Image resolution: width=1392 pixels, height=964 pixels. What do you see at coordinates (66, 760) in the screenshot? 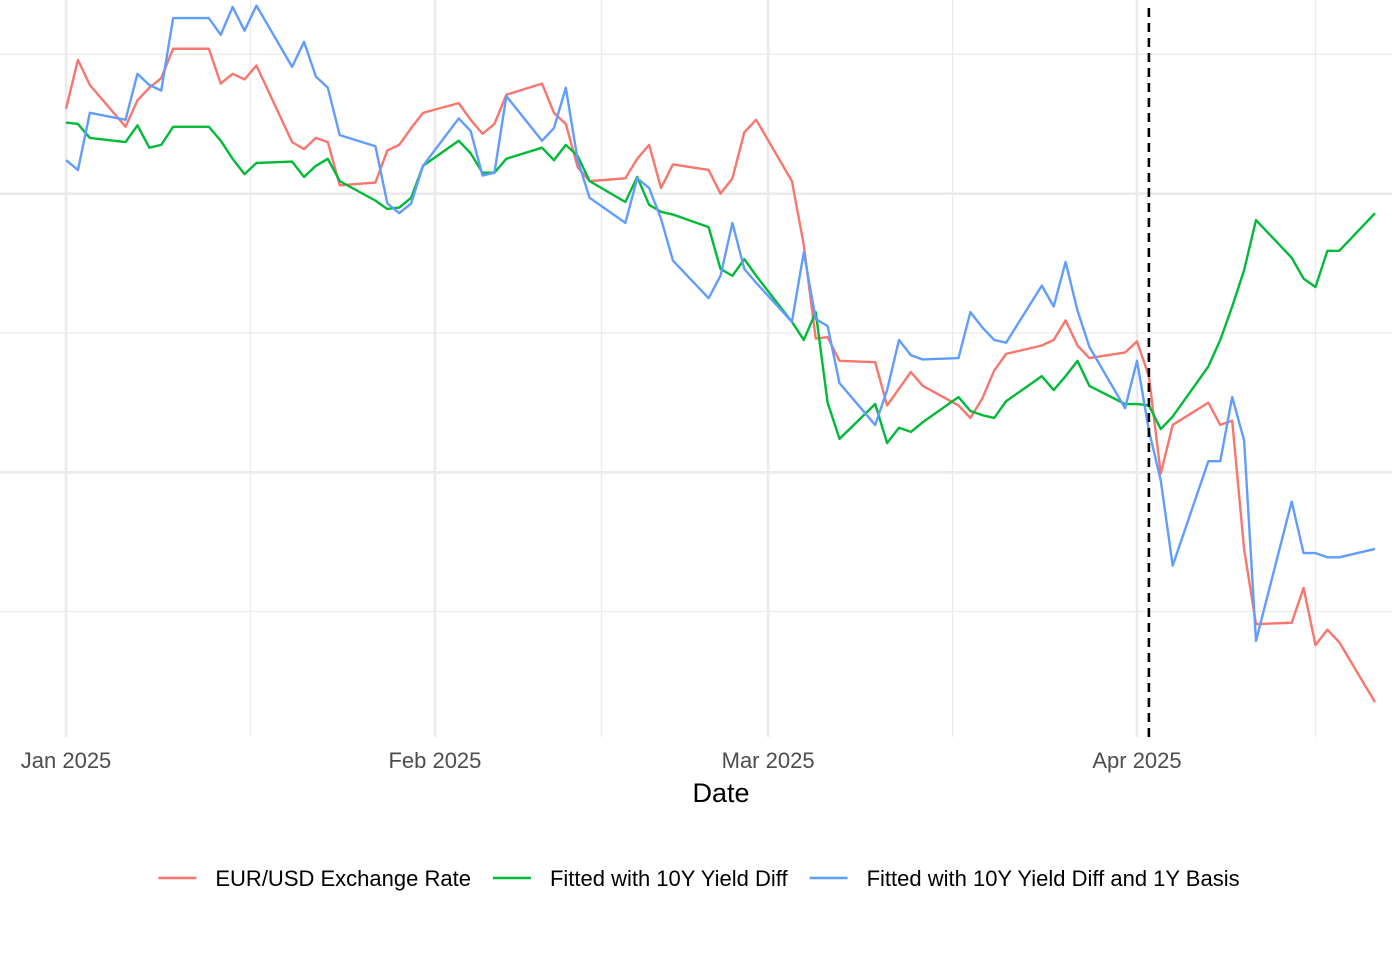
I see `x-tick-label: Jan 2025` at bounding box center [66, 760].